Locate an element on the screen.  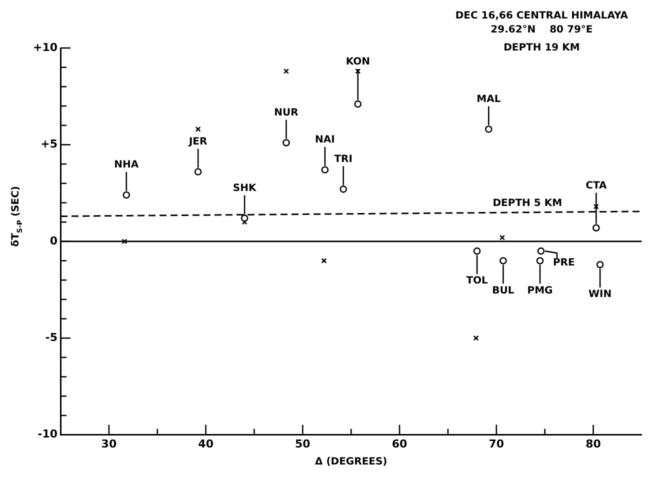
data-label: JER is located at coordinates (198, 142).